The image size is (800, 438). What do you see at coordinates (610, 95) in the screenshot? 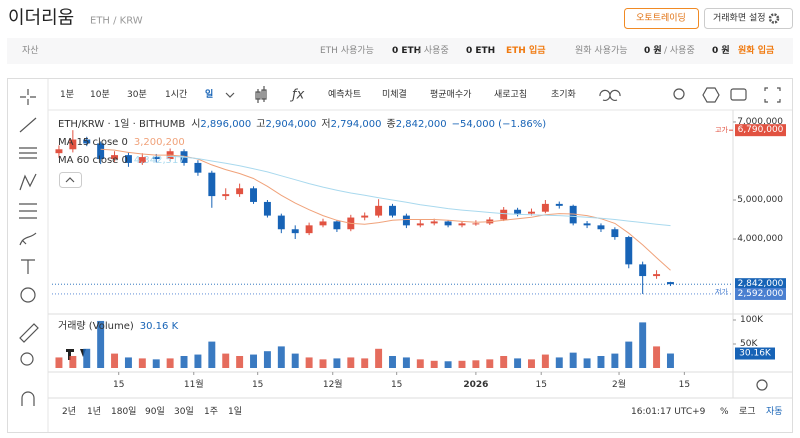
I see `undo-redo` at bounding box center [610, 95].